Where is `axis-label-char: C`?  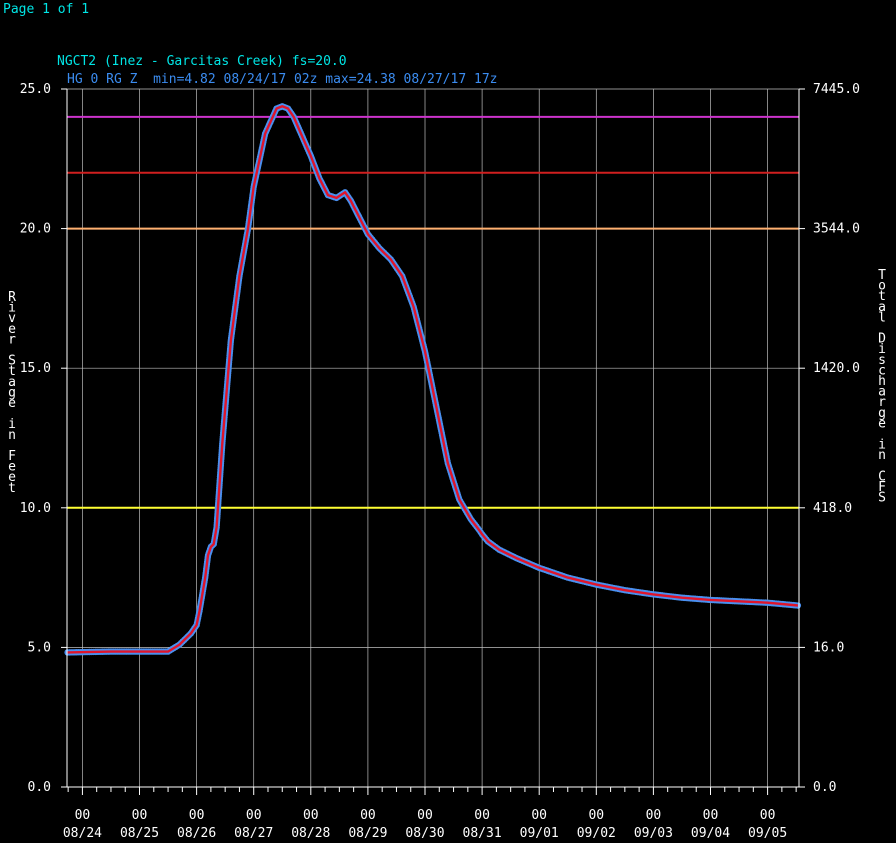 axis-label-char: C is located at coordinates (882, 476).